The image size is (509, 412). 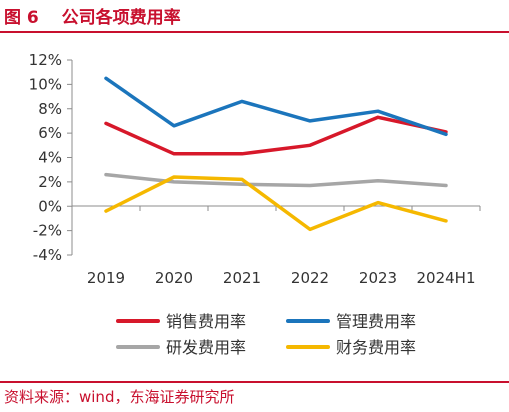 What do you see at coordinates (376, 321) in the screenshot?
I see `legend-label-2: 管理费用率` at bounding box center [376, 321].